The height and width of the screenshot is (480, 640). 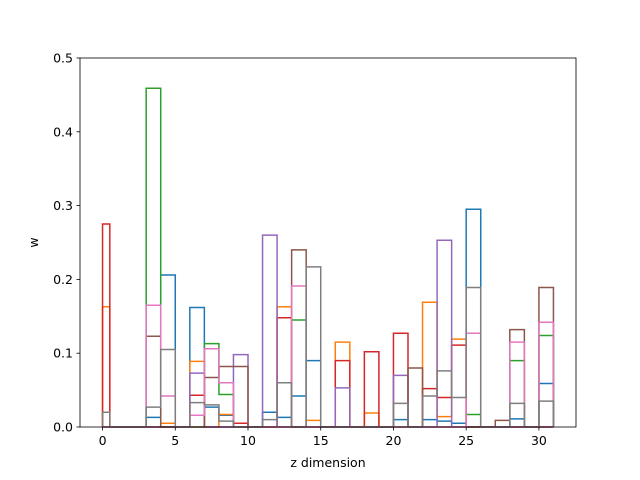 I want to click on x-tick-label: 0, so click(x=103, y=440).